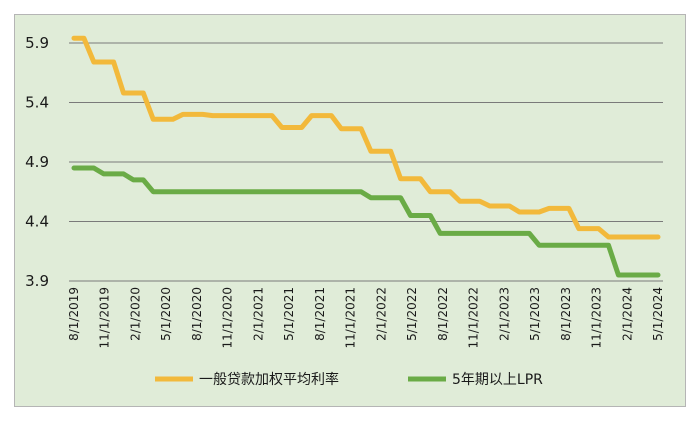 The height and width of the screenshot is (421, 700). Describe the element at coordinates (105, 318) in the screenshot. I see `x-tick-label: 11/1/2019` at that location.